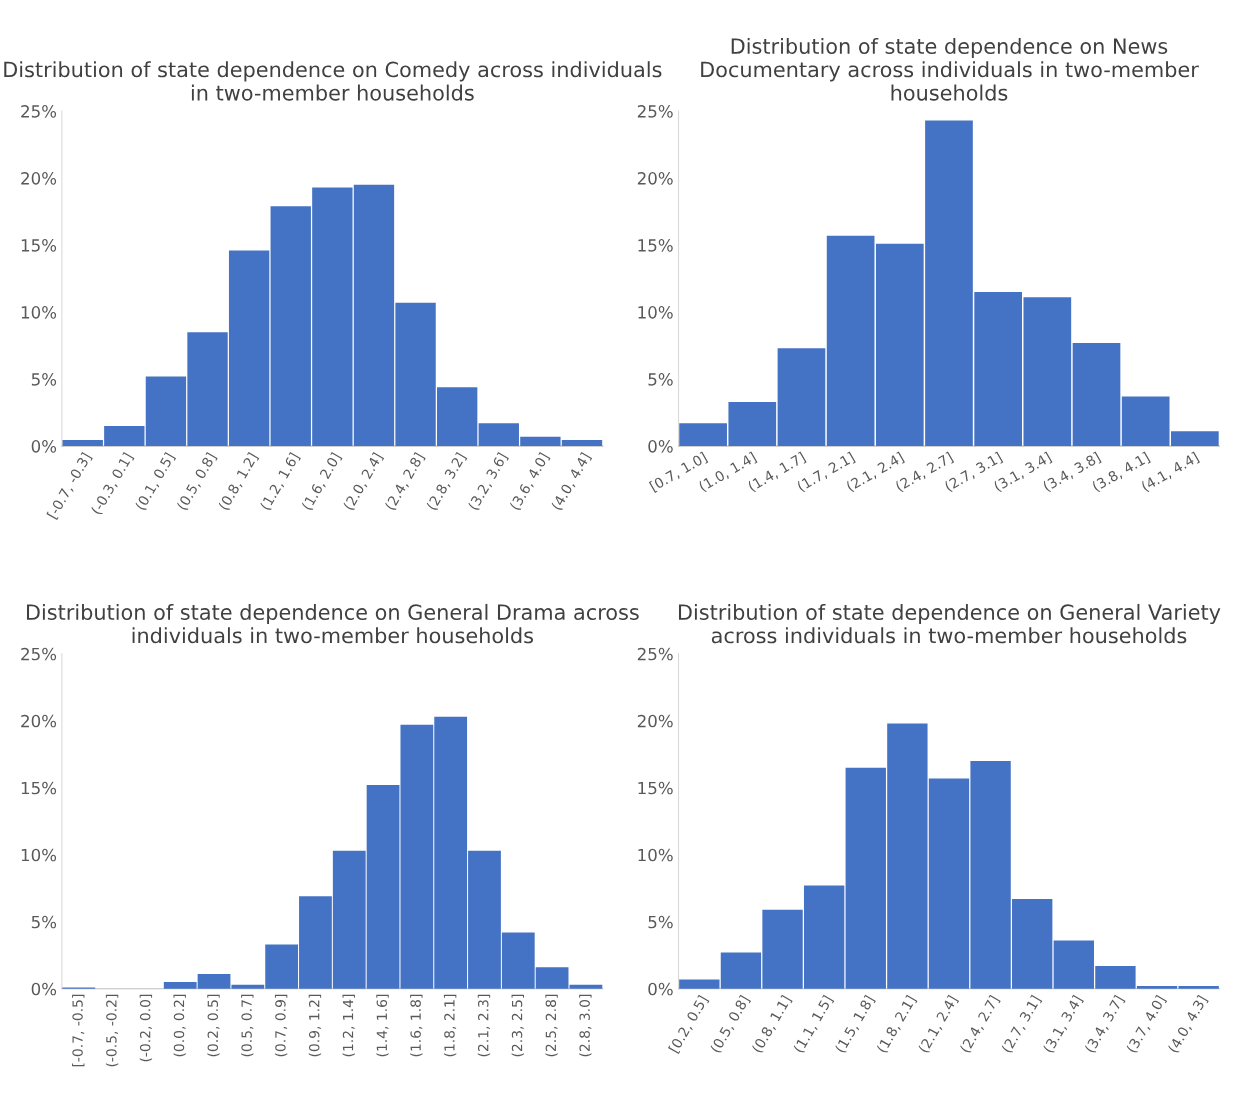 The height and width of the screenshot is (1111, 1238). What do you see at coordinates (112, 1030) in the screenshot?
I see `x-tick-label: (-0.5, -0.2]` at bounding box center [112, 1030].